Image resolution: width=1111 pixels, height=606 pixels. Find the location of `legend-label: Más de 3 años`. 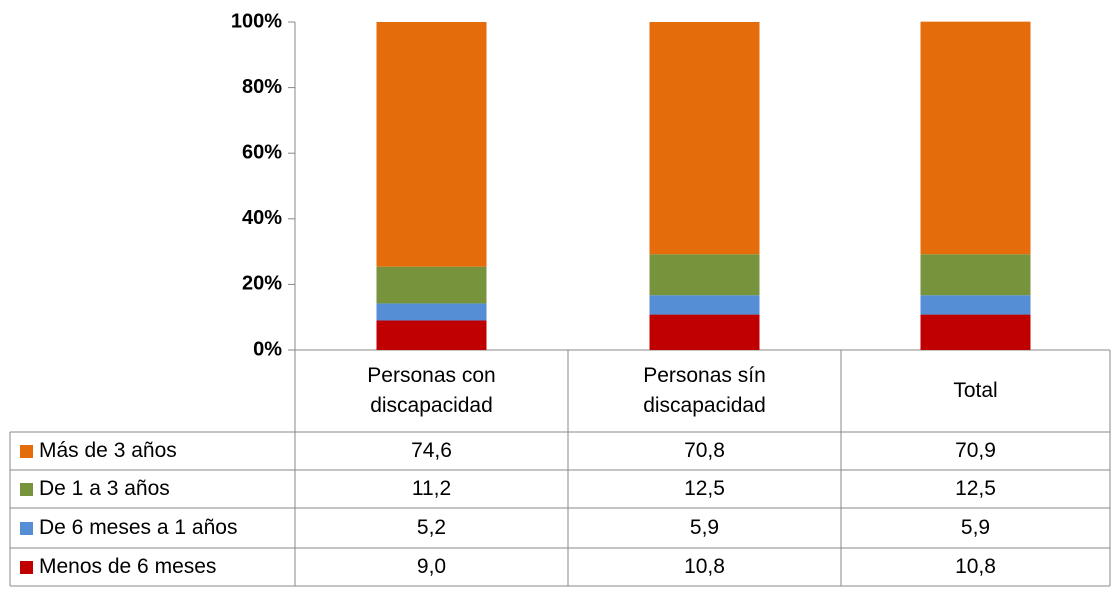

legend-label: Más de 3 años is located at coordinates (108, 450).